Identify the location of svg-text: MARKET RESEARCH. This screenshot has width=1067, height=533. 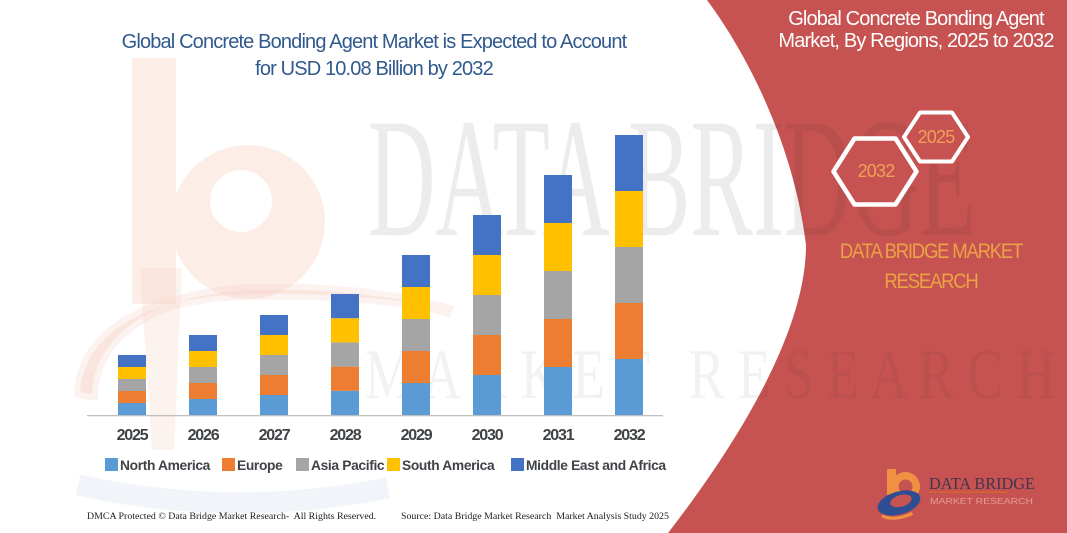
(981, 501).